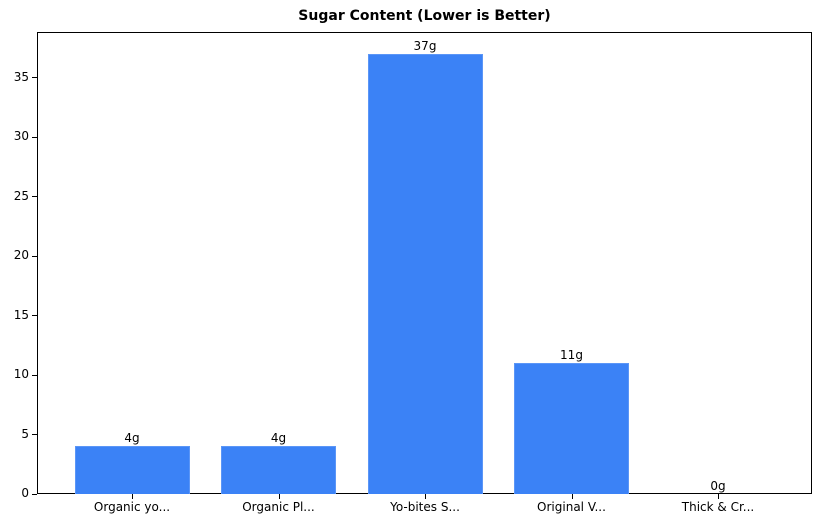 This screenshot has width=822, height=528. Describe the element at coordinates (21, 374) in the screenshot. I see `y-tick-label: 10` at that location.